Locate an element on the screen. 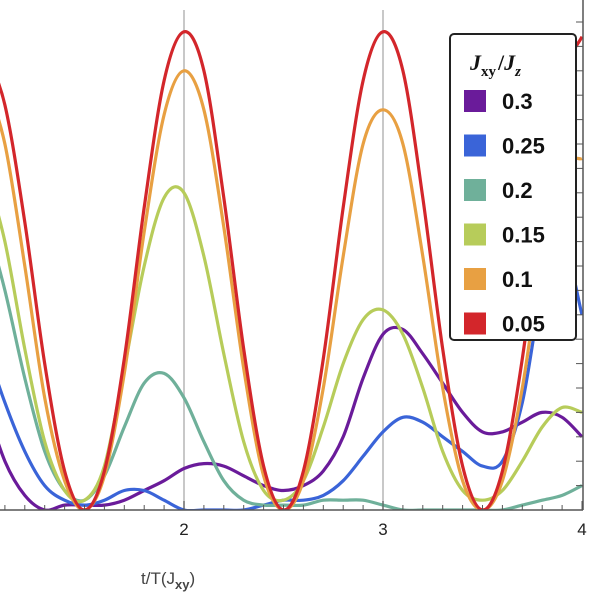  legend: Jxy/Jz0.30.250.20.150.10.05 is located at coordinates (513, 187).